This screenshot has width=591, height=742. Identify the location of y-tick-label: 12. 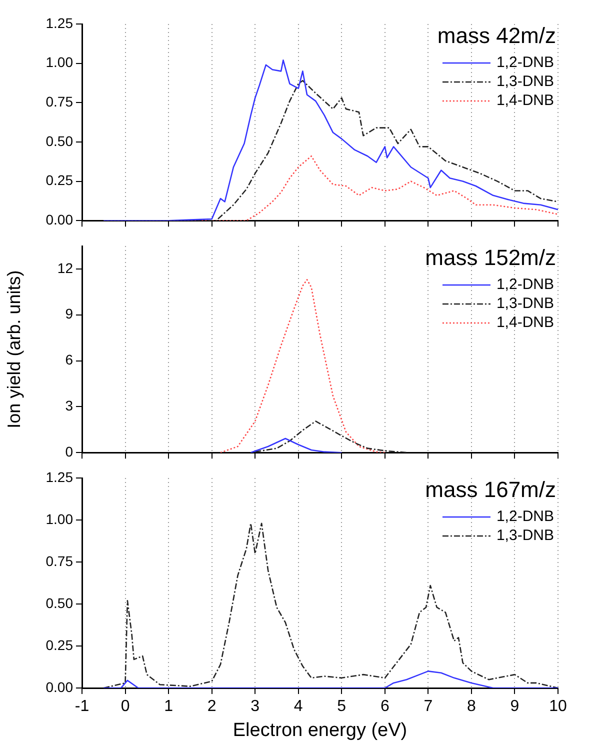
(65, 268).